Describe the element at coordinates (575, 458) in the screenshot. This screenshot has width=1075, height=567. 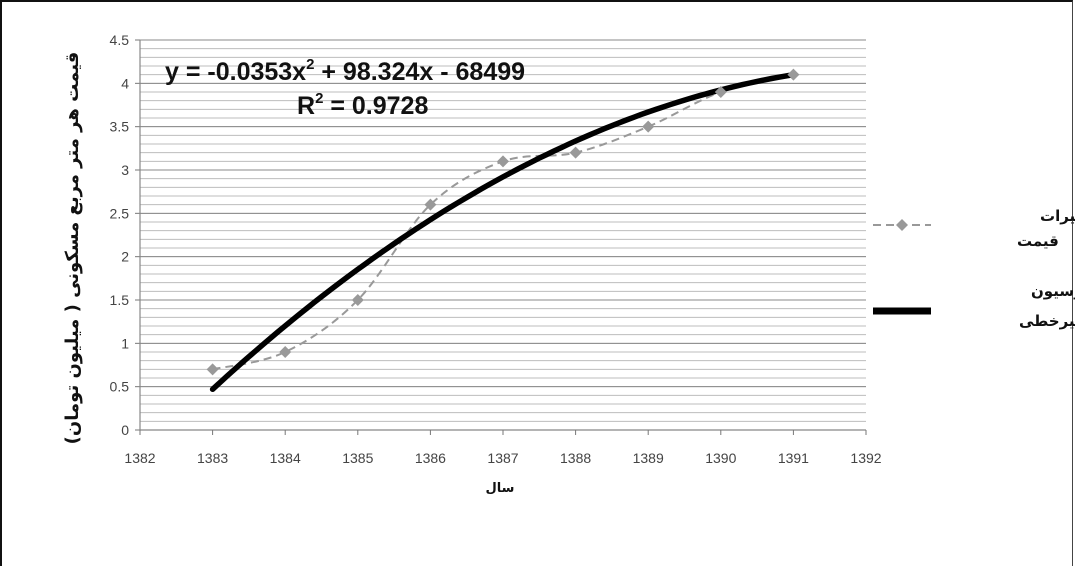
I see `x-tick-label: 1388` at that location.